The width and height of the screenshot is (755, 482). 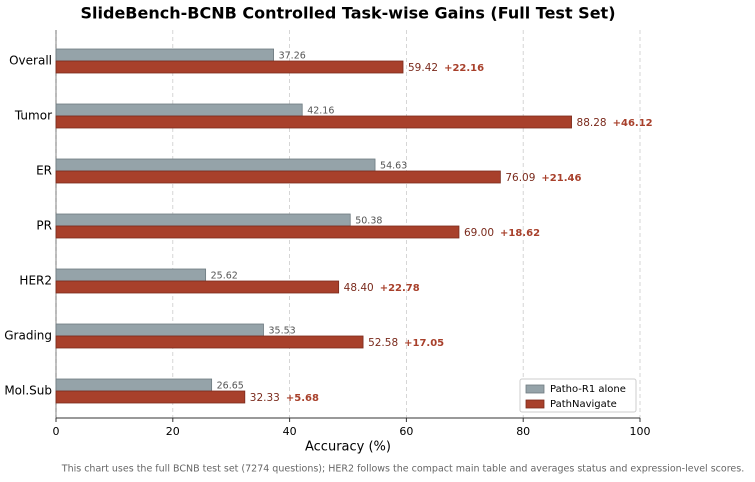 What do you see at coordinates (224, 276) in the screenshot?
I see `value-label: 25.62` at bounding box center [224, 276].